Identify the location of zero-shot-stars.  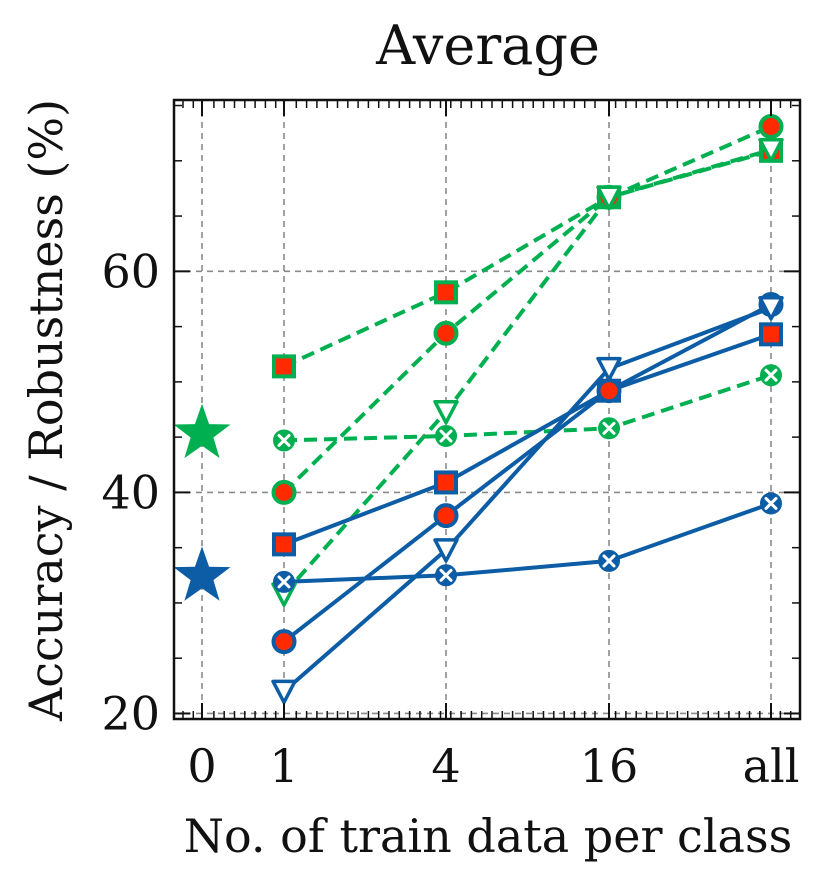
(202, 502).